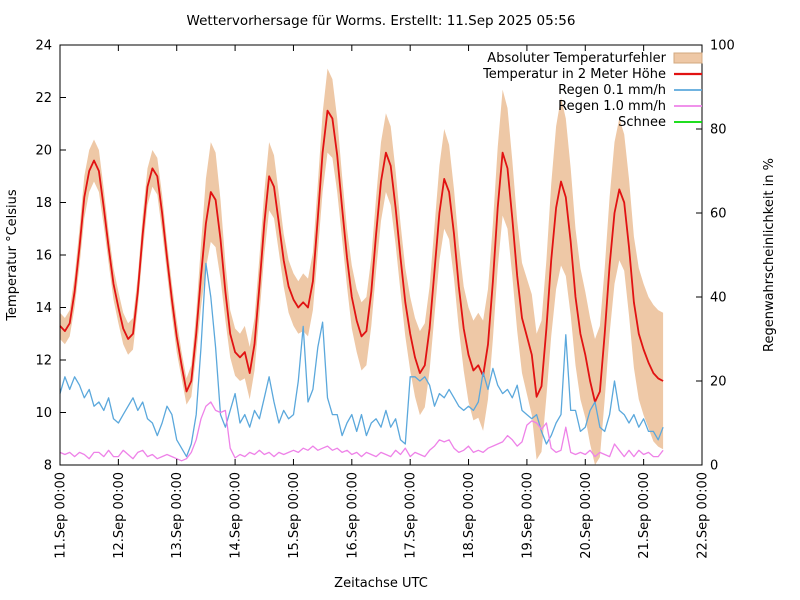 Image resolution: width=800 pixels, height=600 pixels. Describe the element at coordinates (12, 255) in the screenshot. I see `y-axis-left-label: Temperatur °Celsius` at that location.